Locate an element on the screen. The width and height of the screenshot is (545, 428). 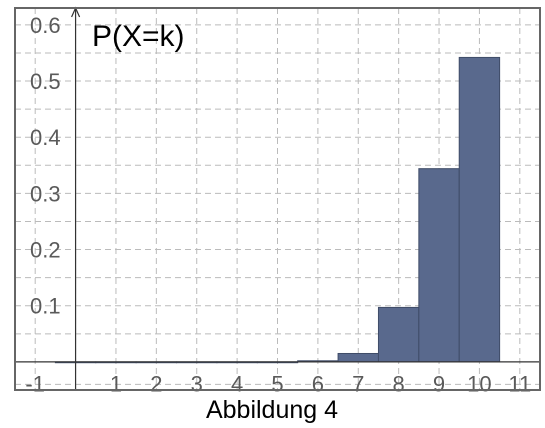
x-tick-label: 11 is located at coordinates (519, 383).